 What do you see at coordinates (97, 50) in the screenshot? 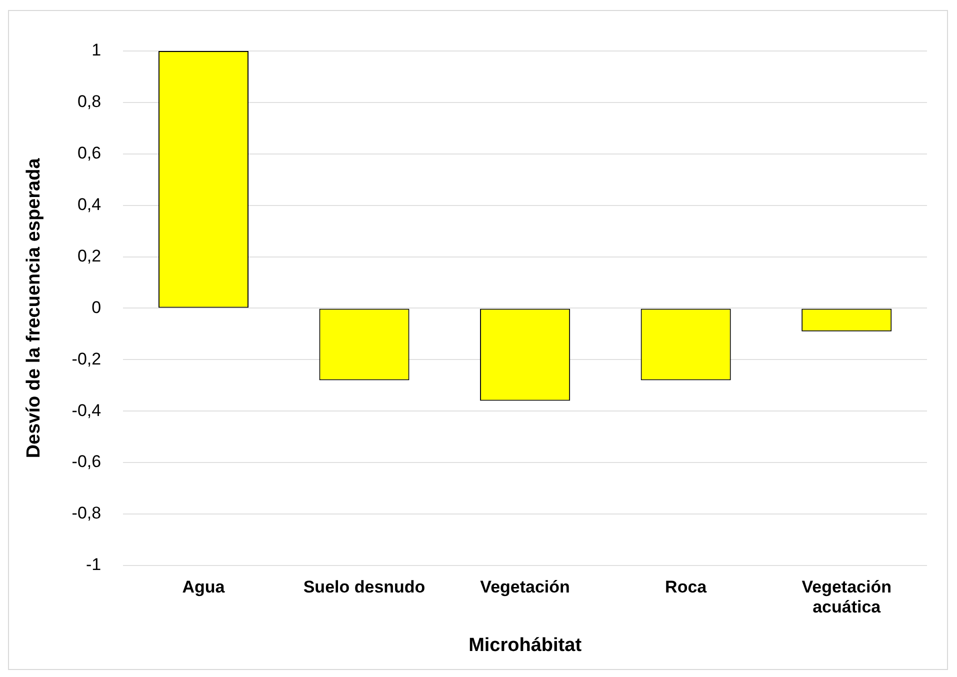
I see `y-tick-label: 1` at bounding box center [97, 50].